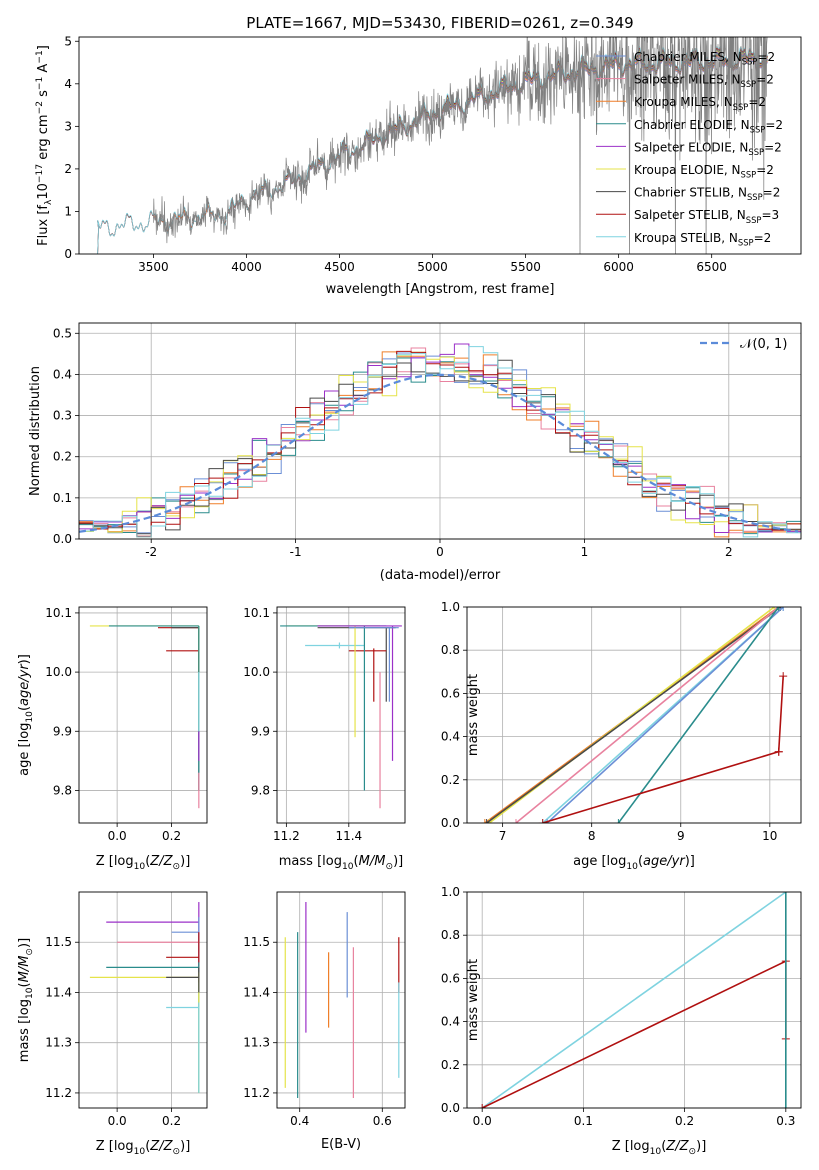 The width and height of the screenshot is (819, 1170). What do you see at coordinates (683, 170) in the screenshot?
I see `label-part: Kroupa ELODIE,` at bounding box center [683, 170].